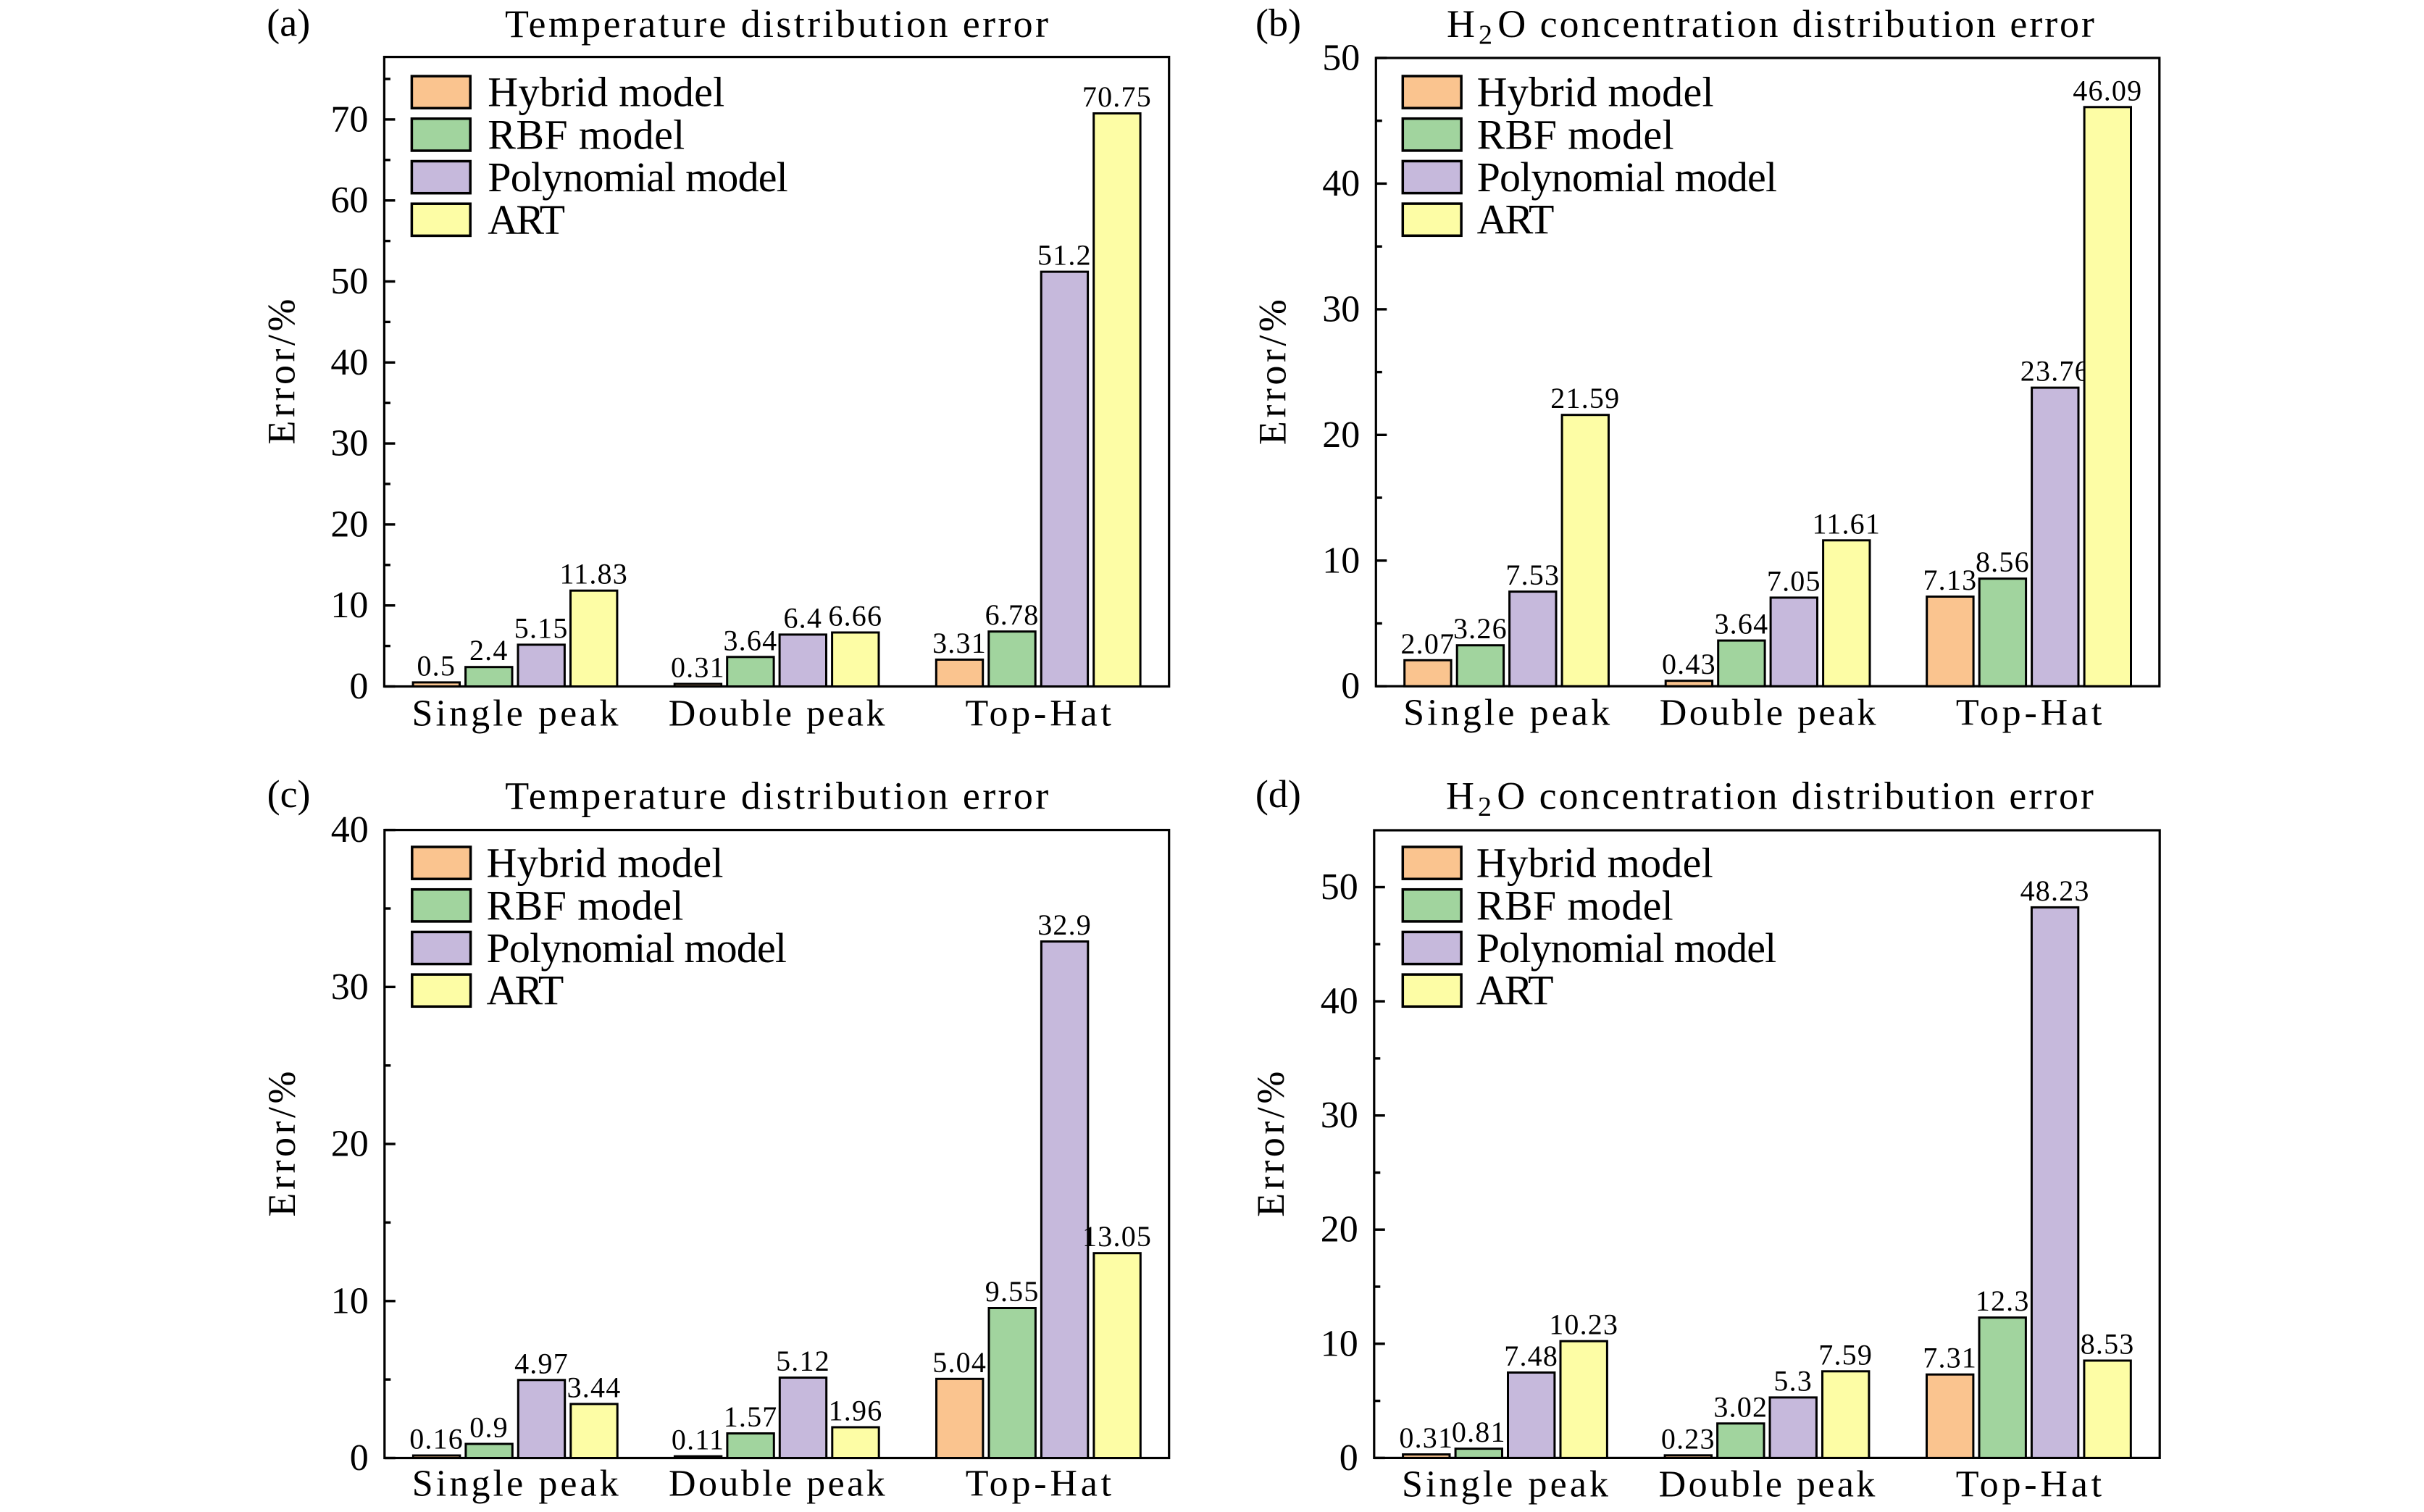 The image size is (2424, 1512). I want to click on svg-text: (b), so click(1278, 23).